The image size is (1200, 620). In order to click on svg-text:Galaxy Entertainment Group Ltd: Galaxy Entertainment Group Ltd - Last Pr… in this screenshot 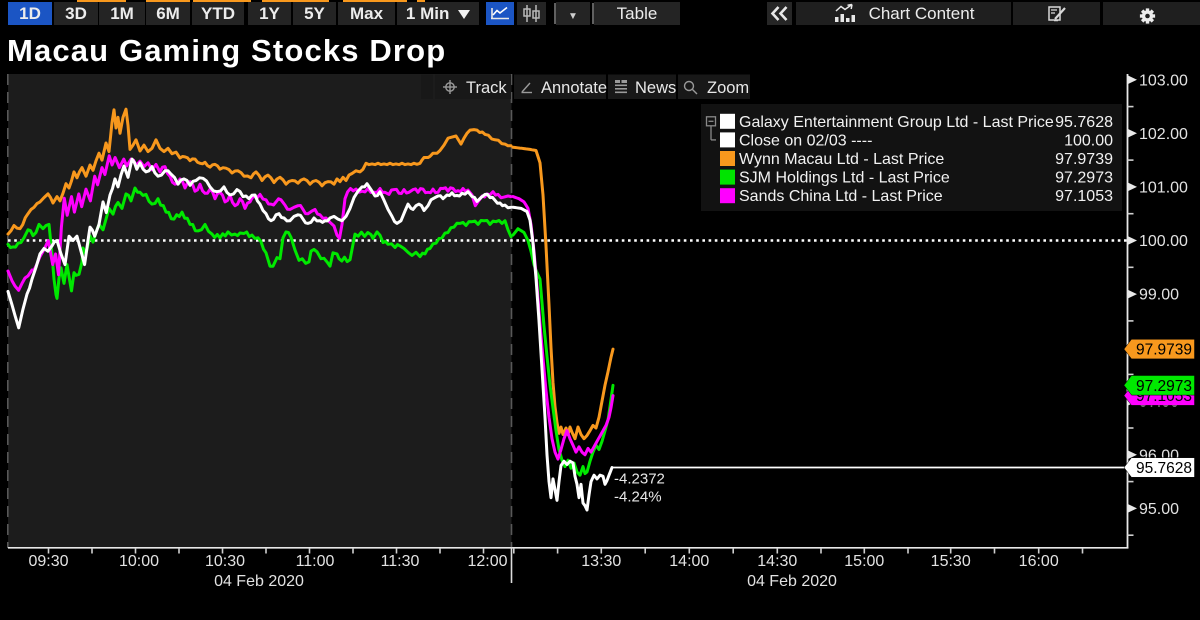, I will do `click(896, 122)`.